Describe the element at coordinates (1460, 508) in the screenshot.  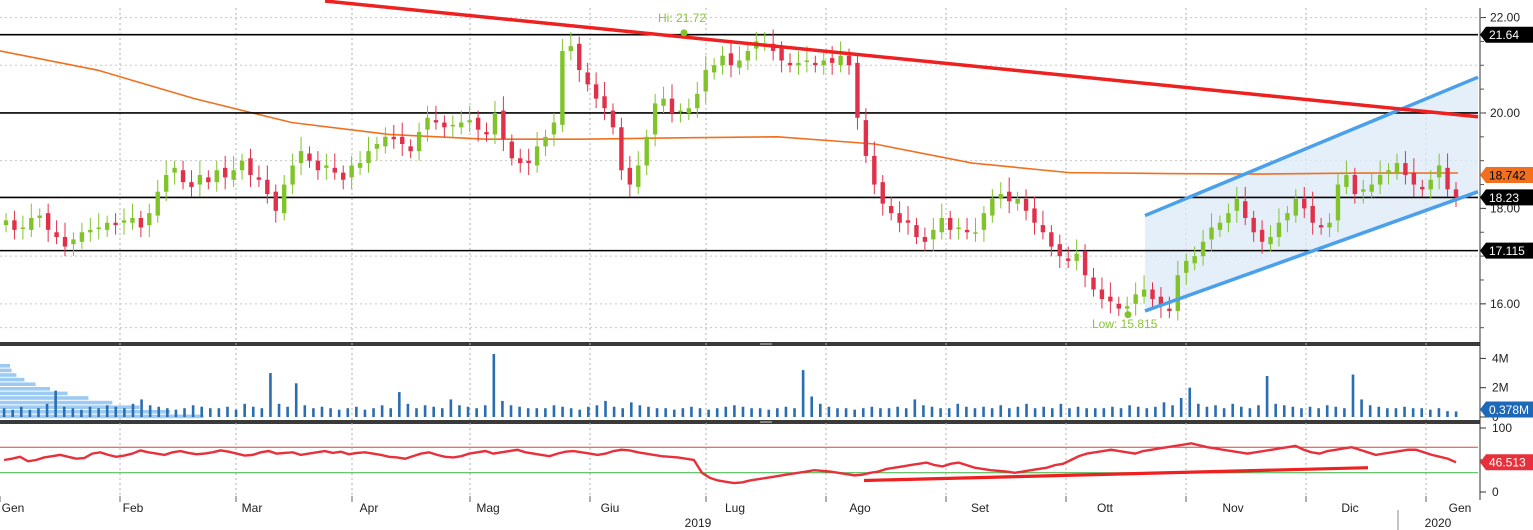
I see `month-label: Gen` at that location.